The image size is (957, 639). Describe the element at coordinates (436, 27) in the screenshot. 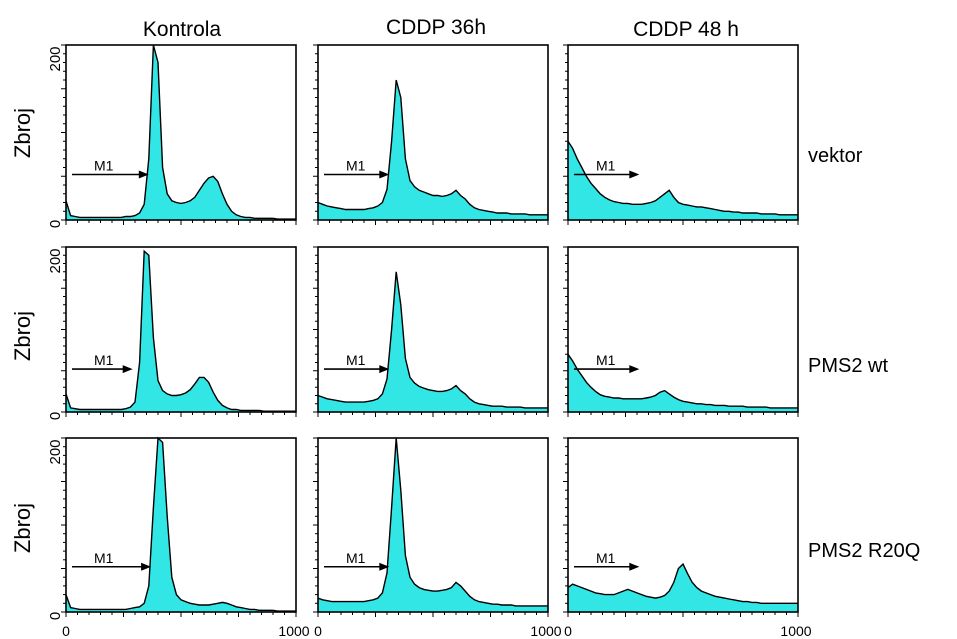

I see `column-header-cddp-36h: CDDP 36h` at that location.